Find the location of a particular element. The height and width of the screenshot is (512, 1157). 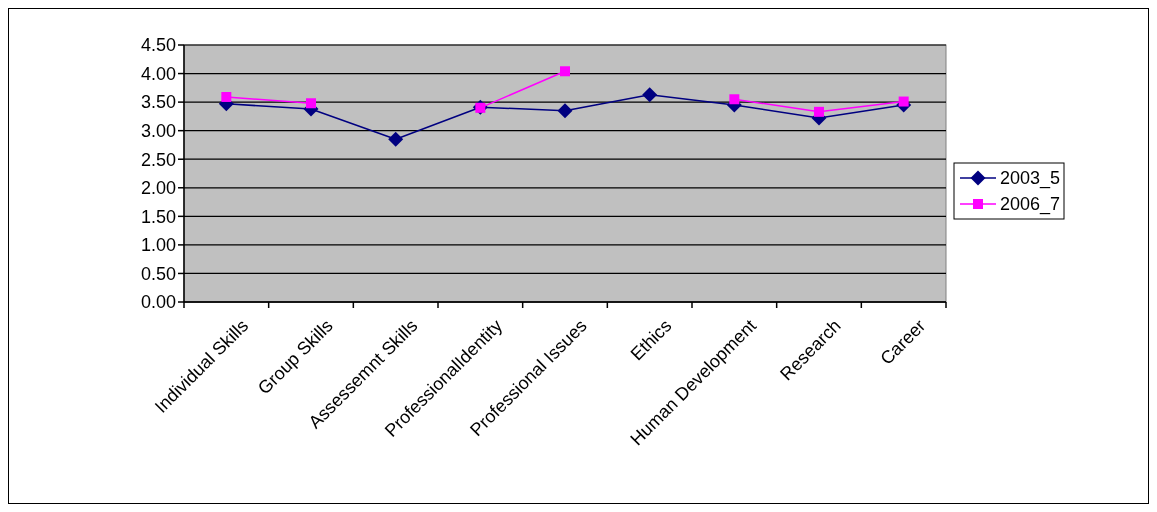

y-tick-label: 1.00 is located at coordinates (158, 245).